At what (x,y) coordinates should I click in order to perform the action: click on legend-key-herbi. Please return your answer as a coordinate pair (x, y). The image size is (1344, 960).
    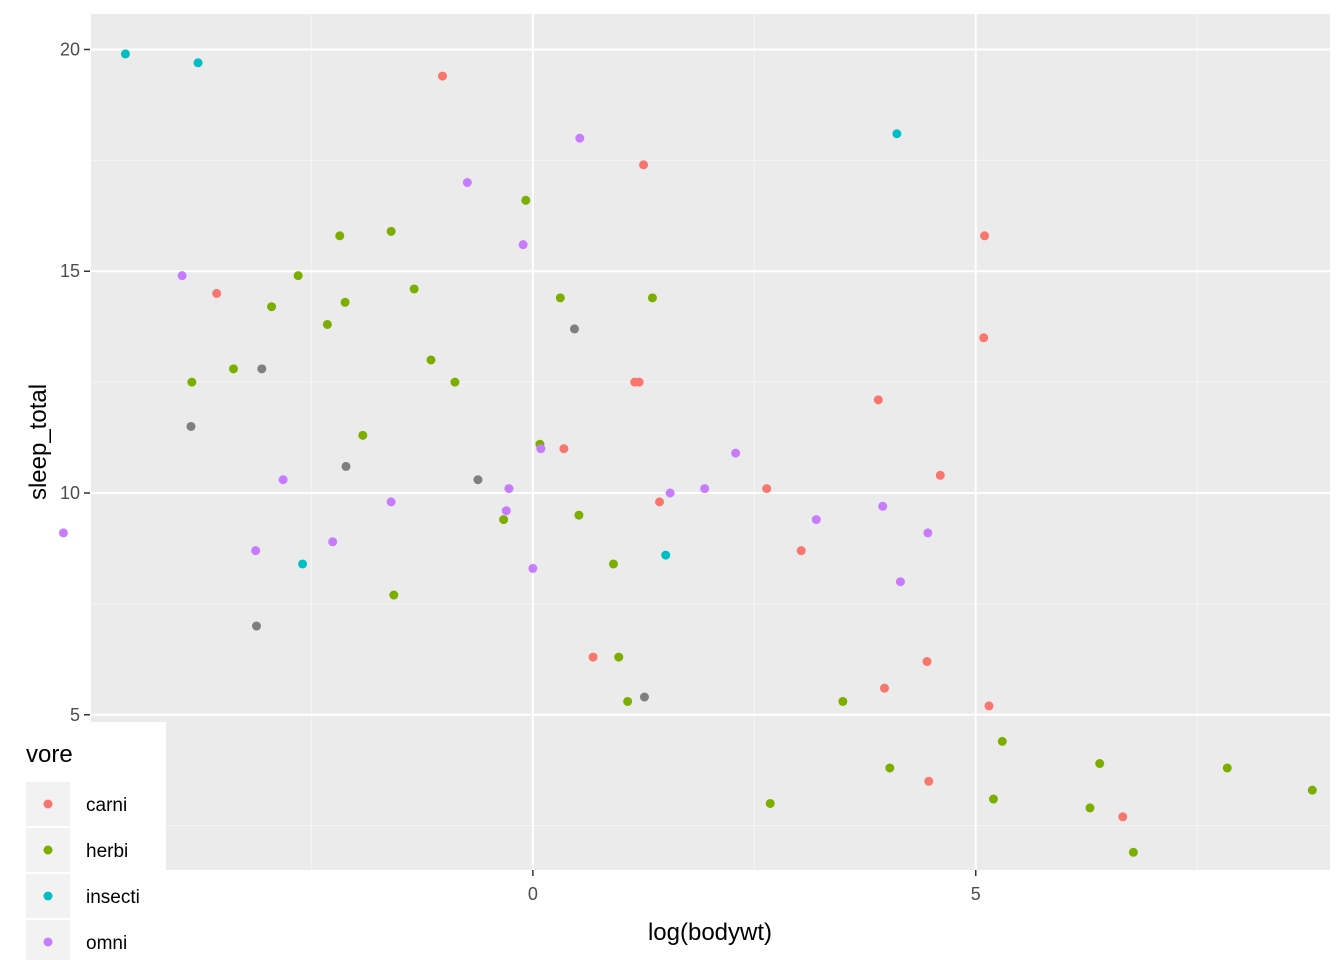
    Looking at the image, I should click on (48, 850).